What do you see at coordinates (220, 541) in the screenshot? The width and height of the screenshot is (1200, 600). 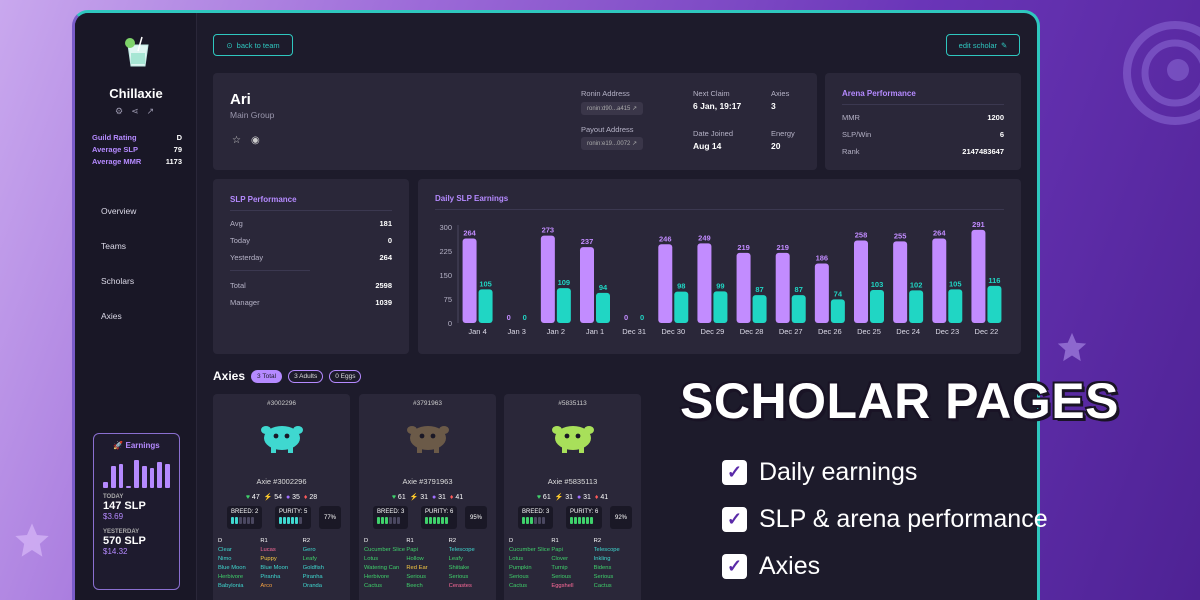 I see `parts-header: D` at bounding box center [220, 541].